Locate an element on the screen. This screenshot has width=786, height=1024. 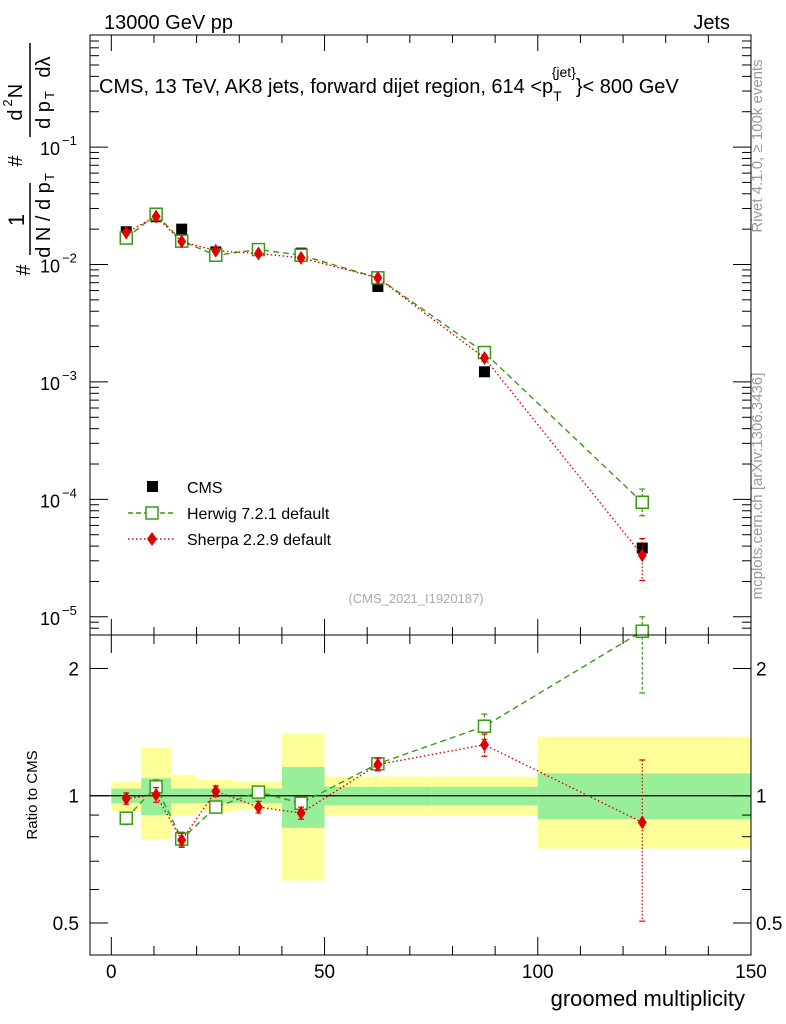
ratio-ytick-label-right: 0.5 is located at coordinates (769, 924).